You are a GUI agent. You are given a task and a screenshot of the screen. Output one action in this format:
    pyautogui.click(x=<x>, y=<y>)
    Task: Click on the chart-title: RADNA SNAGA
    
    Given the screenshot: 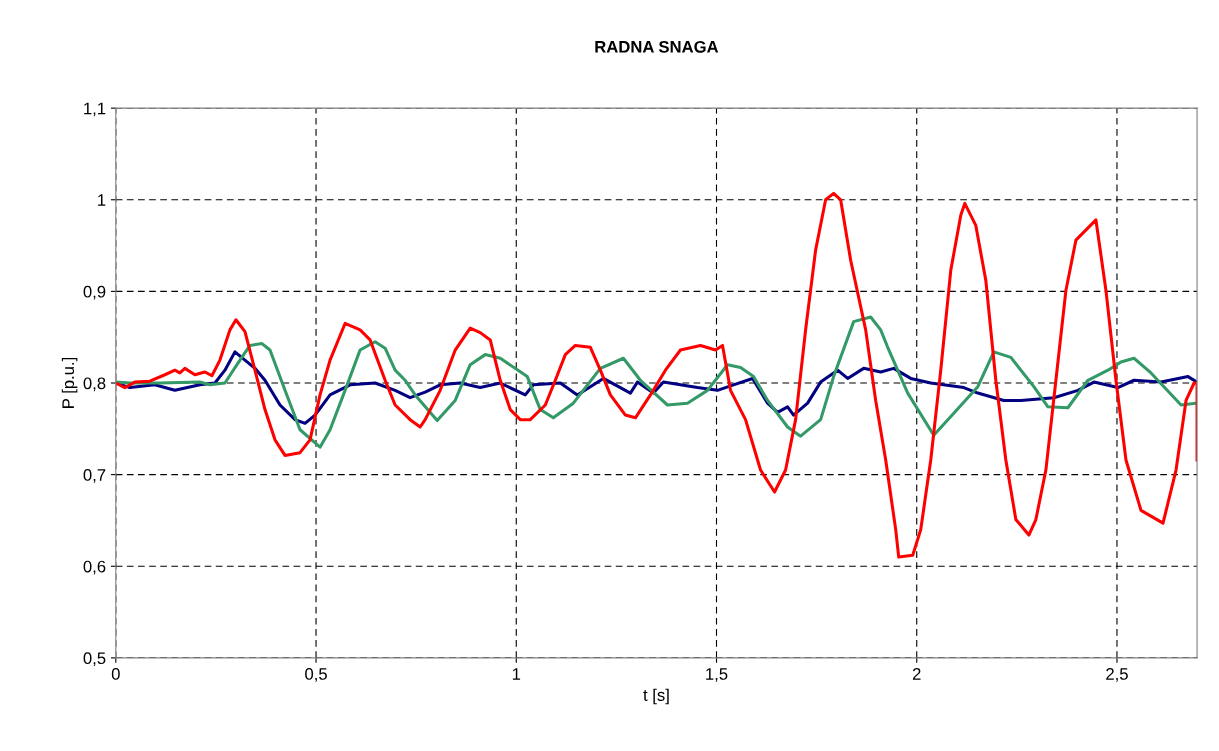 What is the action you would take?
    pyautogui.click(x=657, y=46)
    